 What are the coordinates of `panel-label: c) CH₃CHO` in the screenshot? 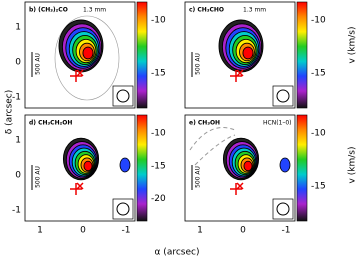 It's located at (206, 10).